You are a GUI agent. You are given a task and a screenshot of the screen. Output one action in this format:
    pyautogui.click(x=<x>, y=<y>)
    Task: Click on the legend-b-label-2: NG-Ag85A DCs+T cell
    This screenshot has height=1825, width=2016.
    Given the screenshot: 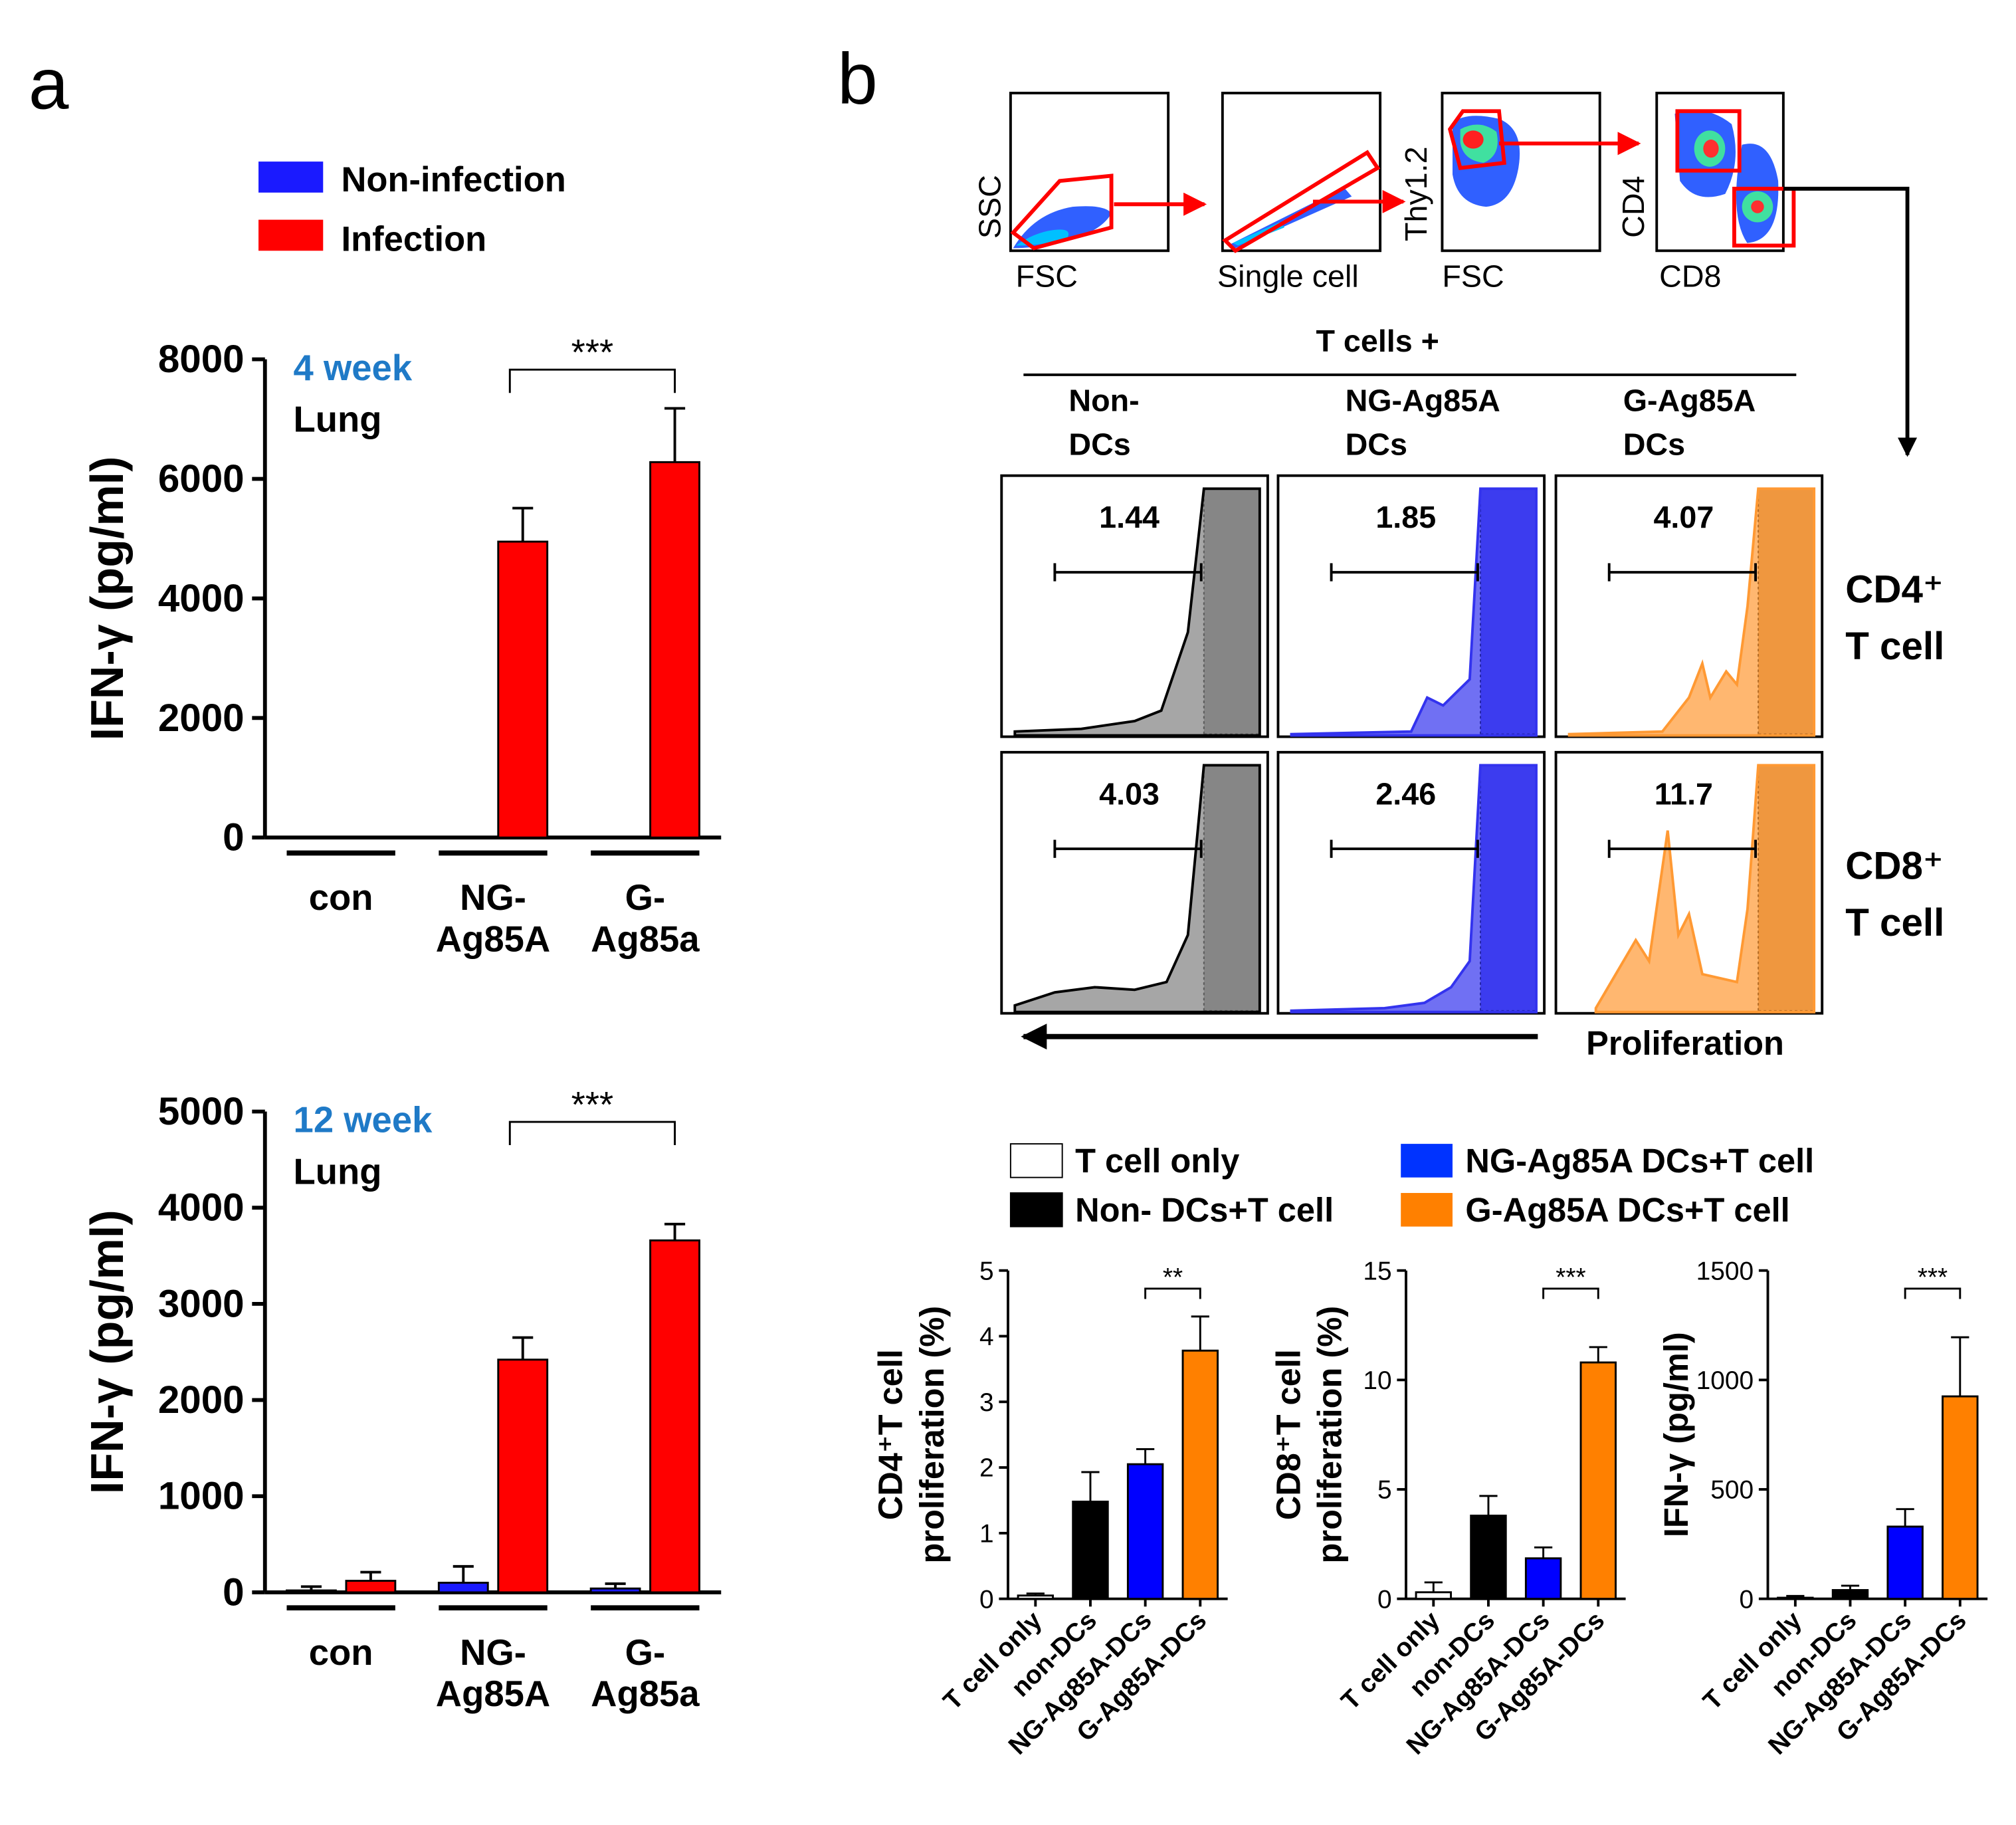 What is the action you would take?
    pyautogui.click(x=1639, y=1161)
    